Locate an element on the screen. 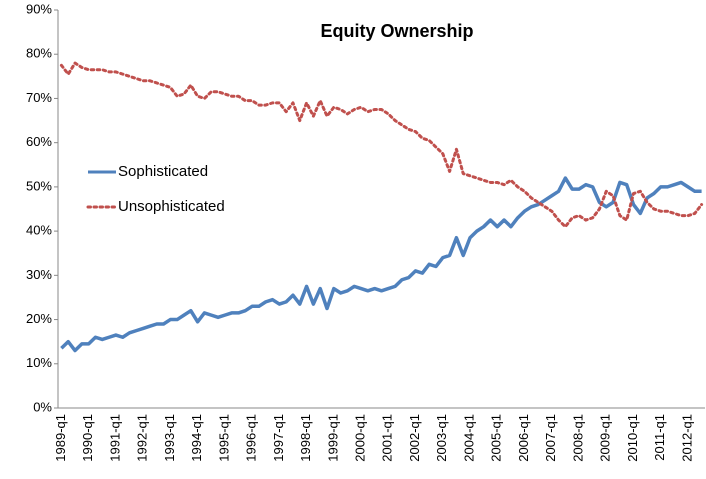 The image size is (706, 479). x-tick-label: 1995-q1 is located at coordinates (223, 438).